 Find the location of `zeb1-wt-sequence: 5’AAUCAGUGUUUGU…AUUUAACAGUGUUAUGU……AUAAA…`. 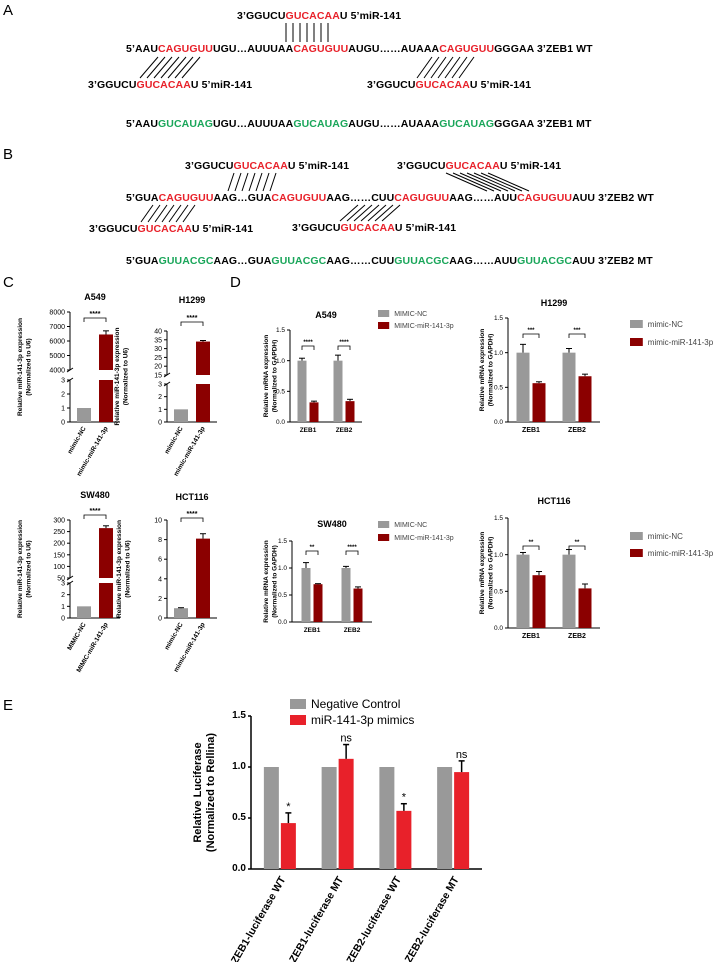

zeb1-wt-sequence: 5’AAUCAGUGUUUGU…AUUUAACAGUGUUAUGU……AUAAA… is located at coordinates (359, 49).